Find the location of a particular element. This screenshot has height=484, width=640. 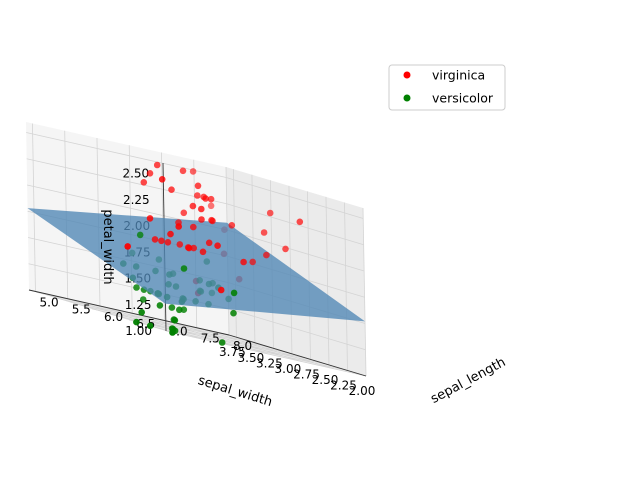

legend-label-versicolor: versicolor is located at coordinates (463, 98).